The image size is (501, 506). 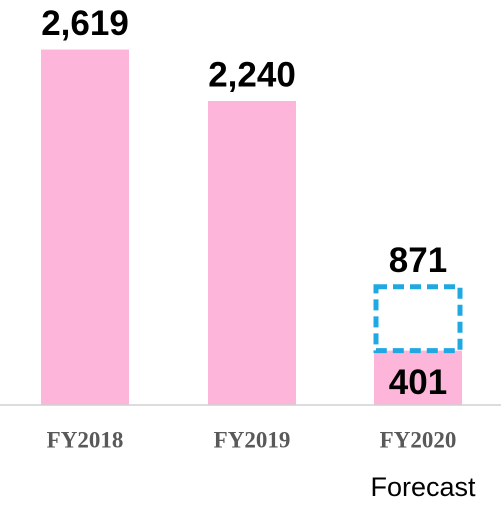 What do you see at coordinates (418, 260) in the screenshot?
I see `value-label: 871` at bounding box center [418, 260].